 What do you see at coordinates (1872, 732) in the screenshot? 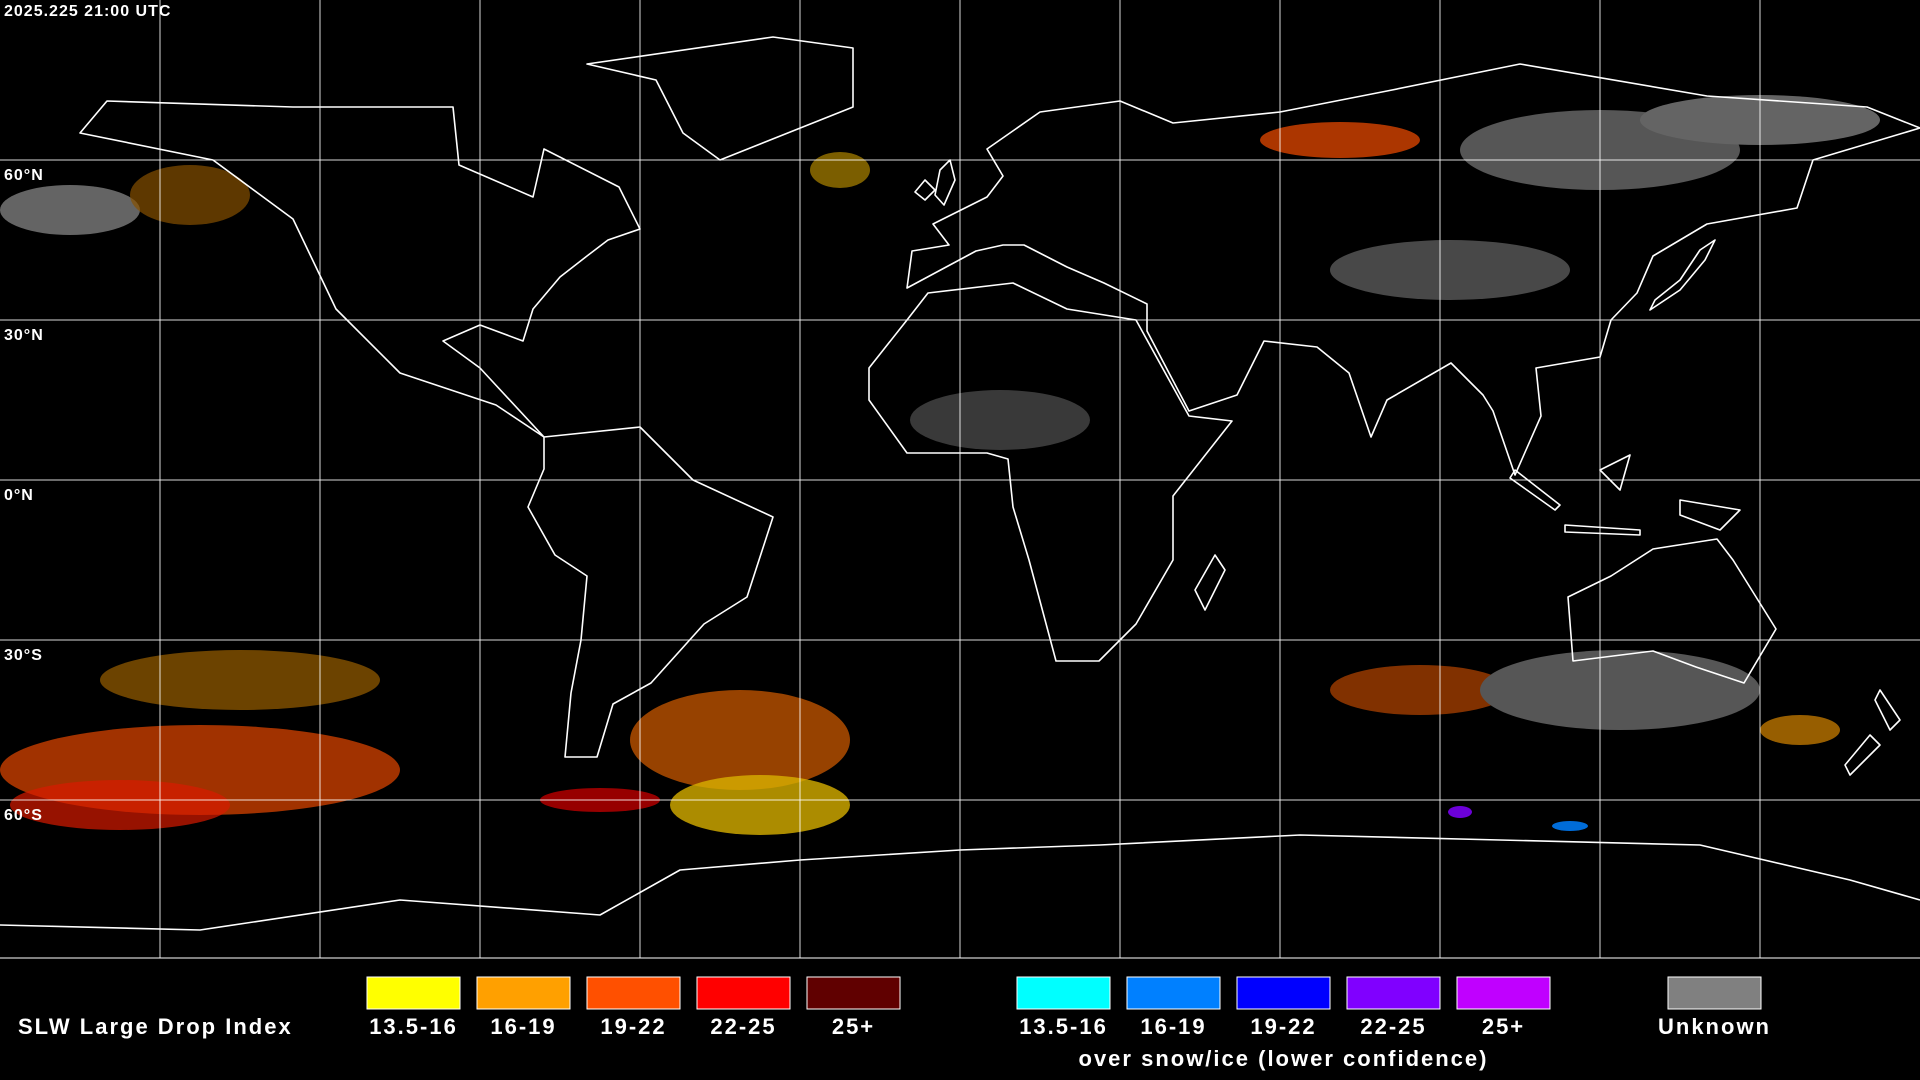
I see `new-zealand` at bounding box center [1872, 732].